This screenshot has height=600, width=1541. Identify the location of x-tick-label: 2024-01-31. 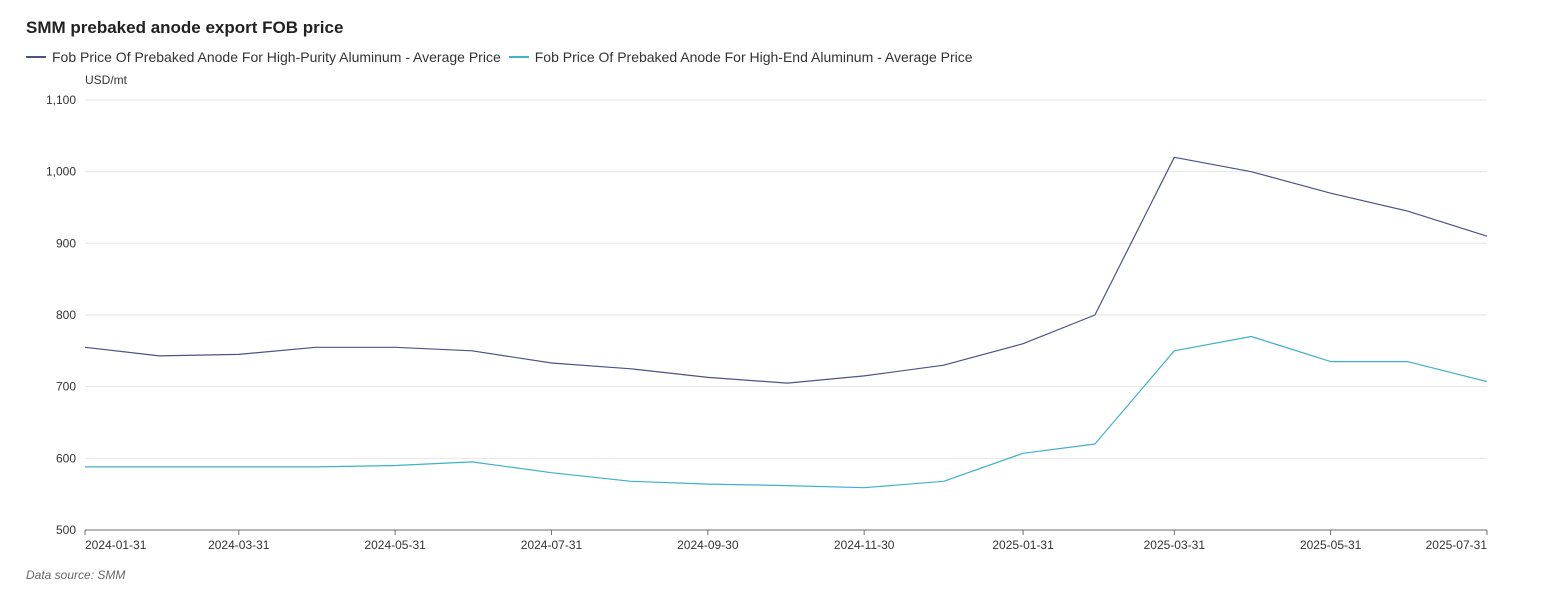
(116, 545).